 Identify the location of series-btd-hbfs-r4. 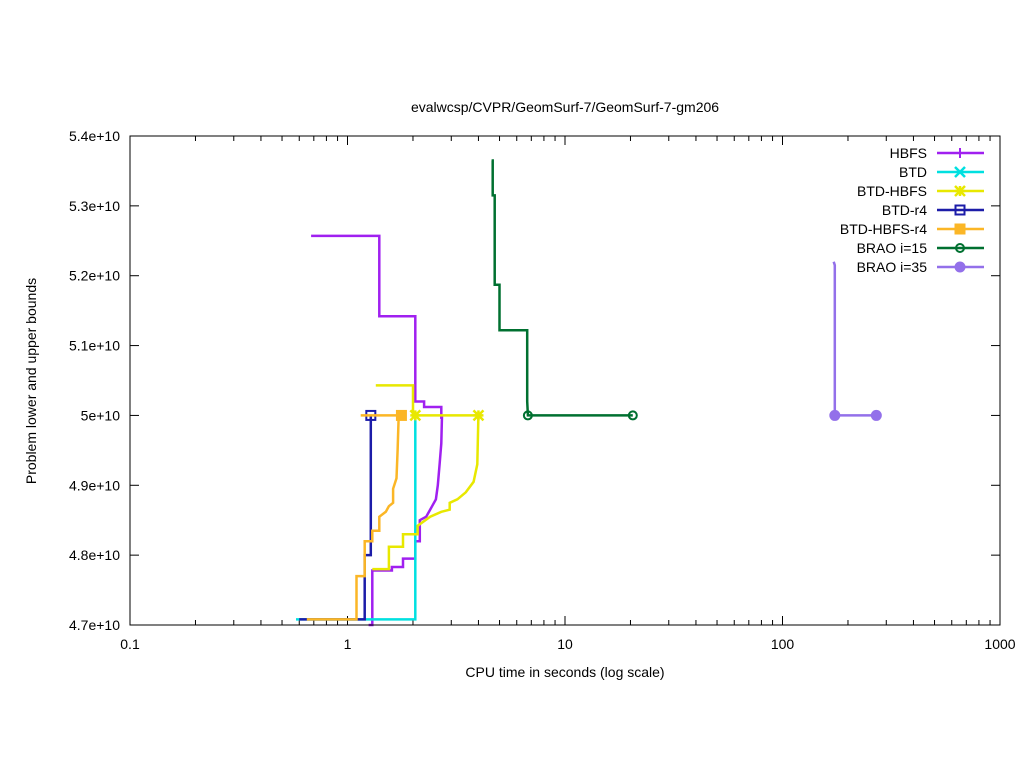
(356, 515).